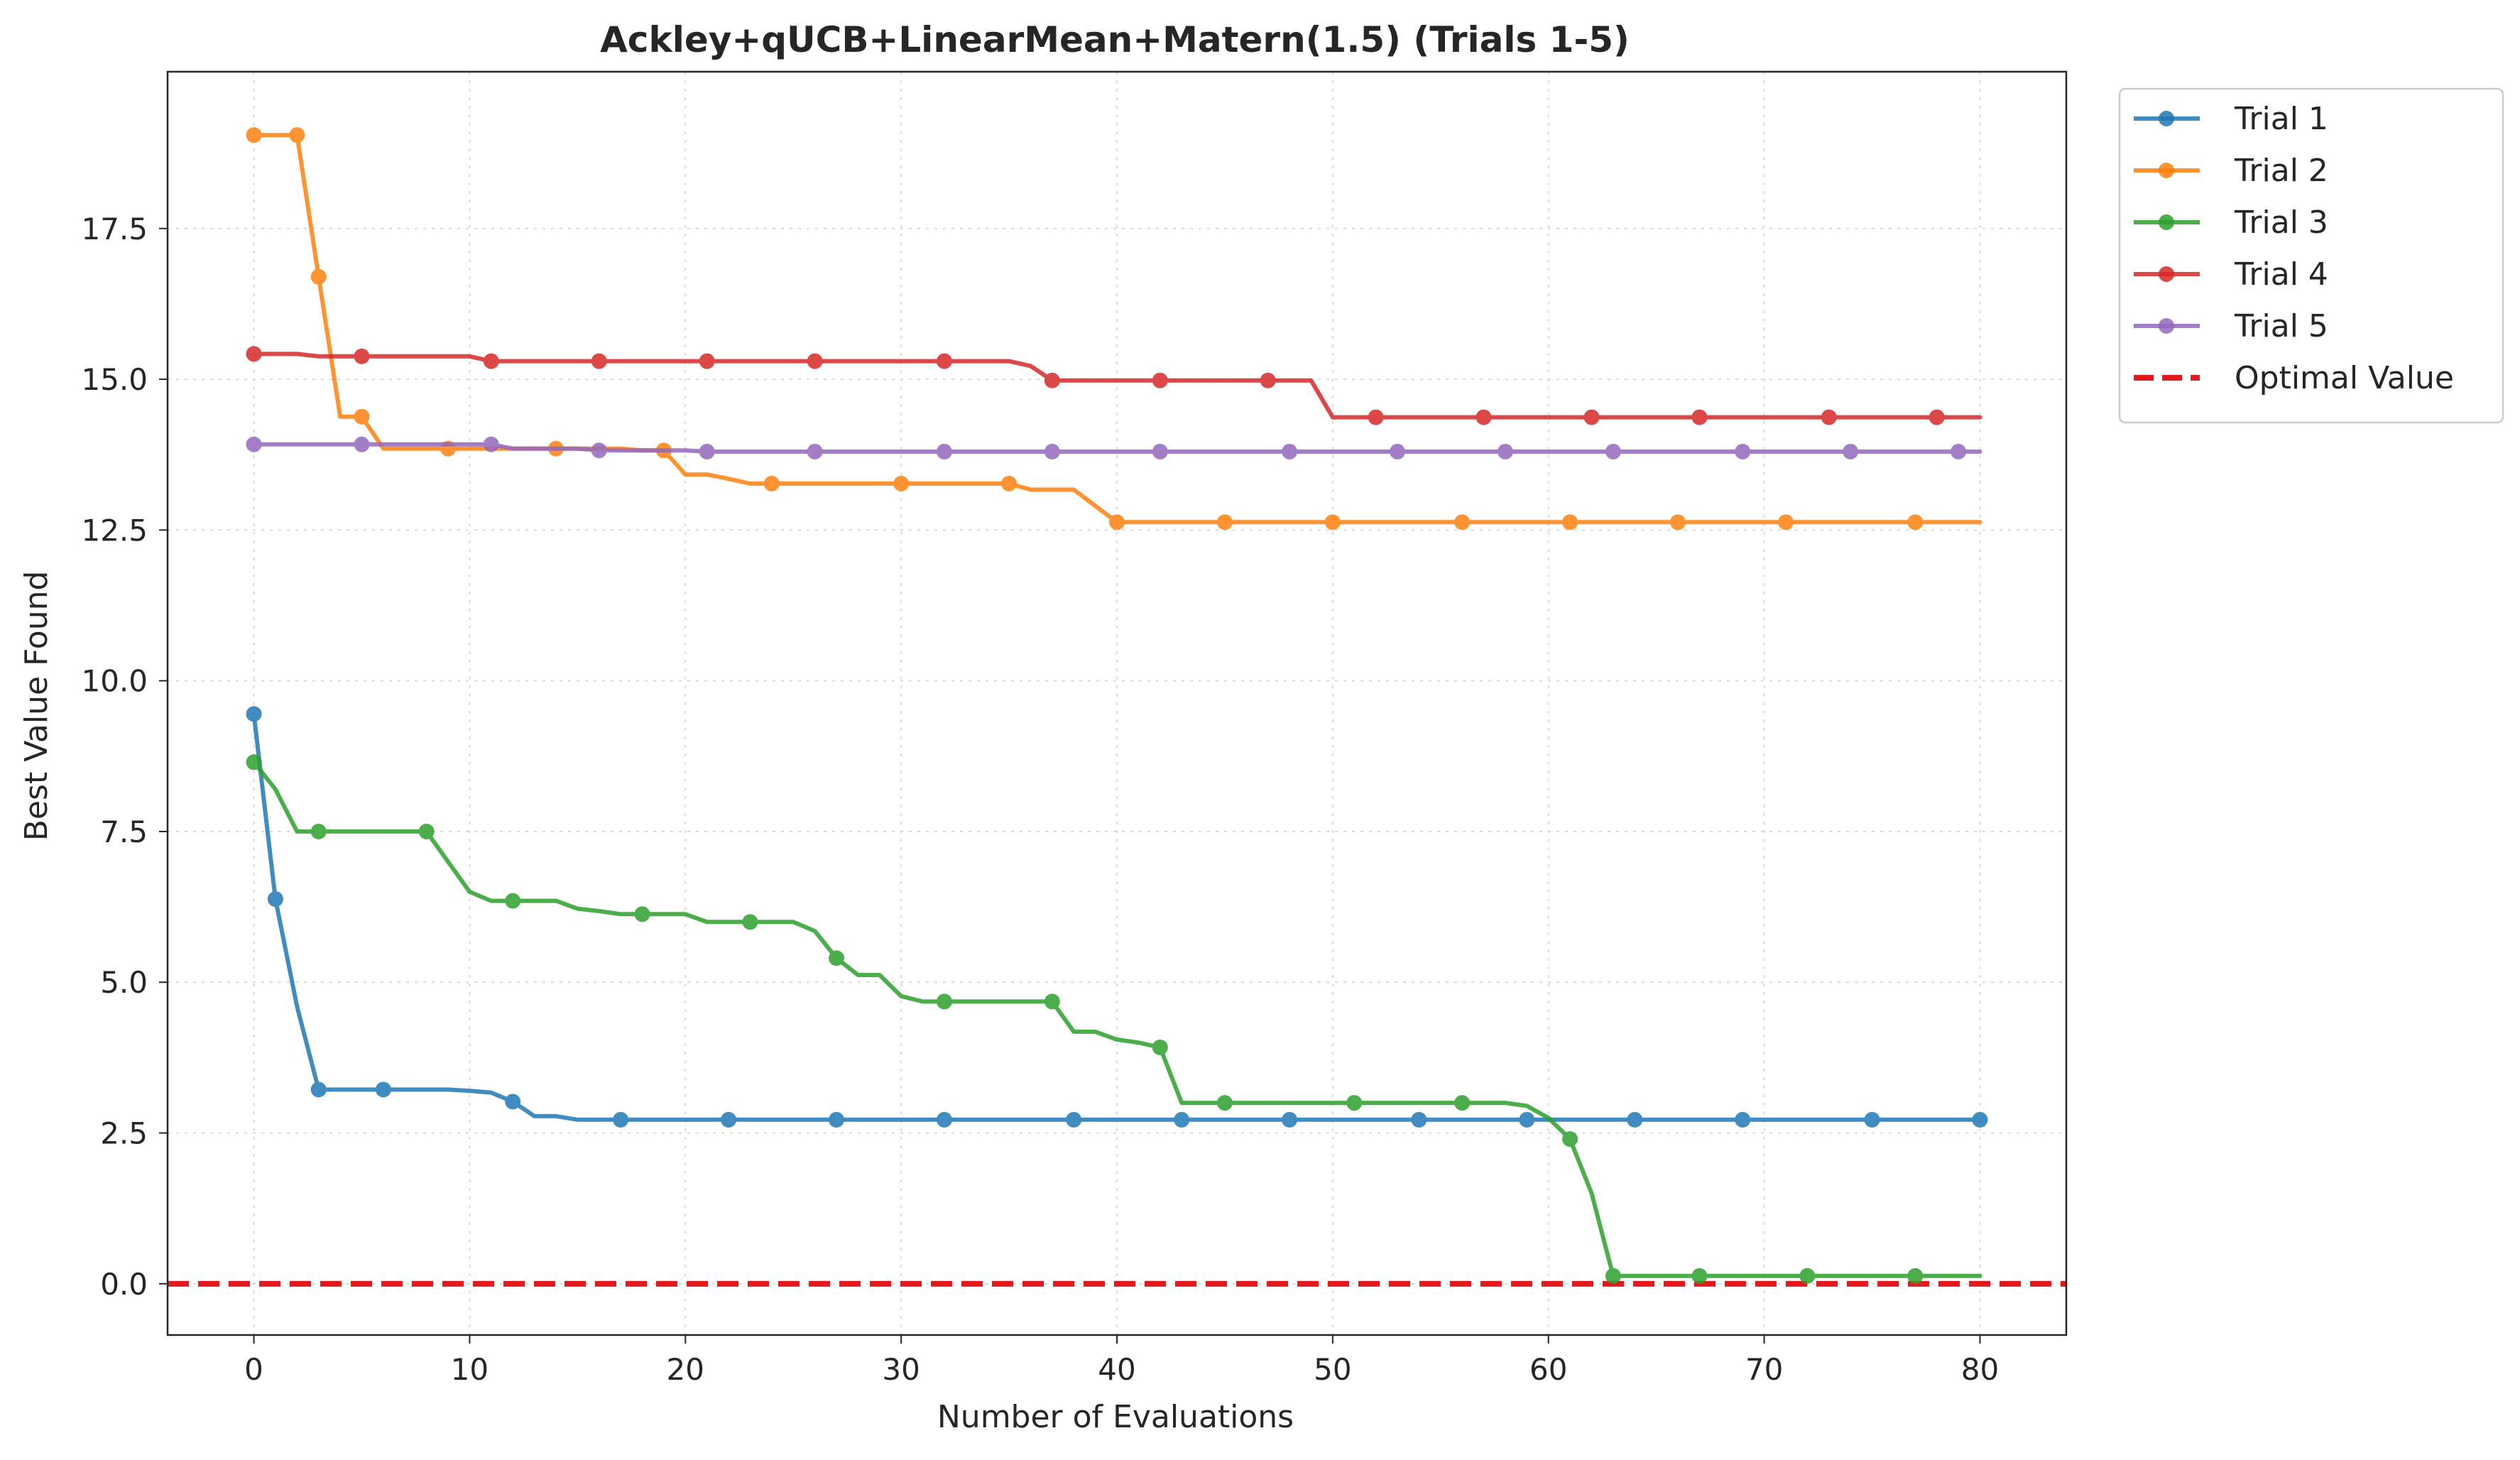 This screenshot has height=1460, width=2520. I want to click on x-tick-label: 70, so click(1764, 1370).